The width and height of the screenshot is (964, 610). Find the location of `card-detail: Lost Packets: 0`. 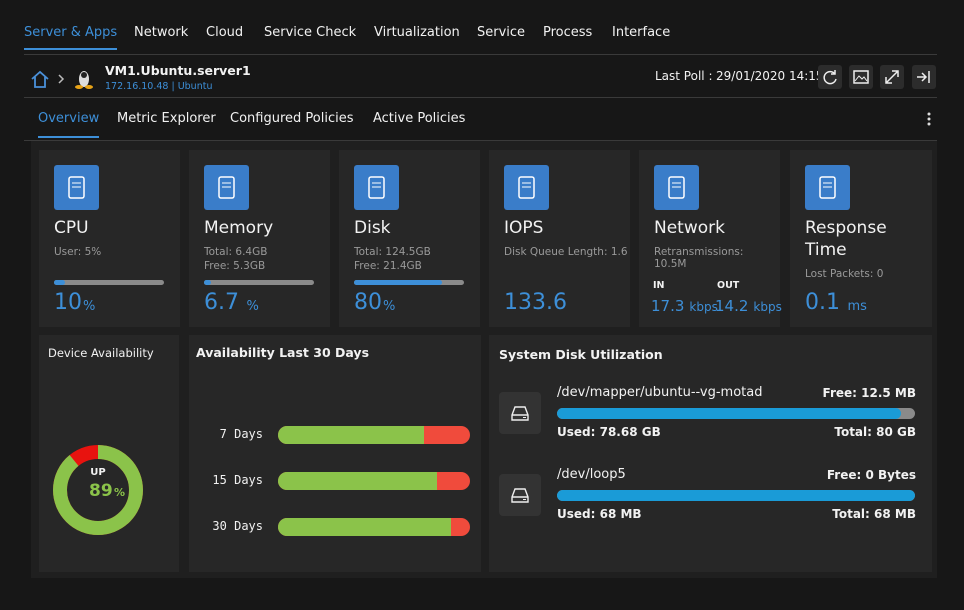

card-detail: Lost Packets: 0 is located at coordinates (844, 274).